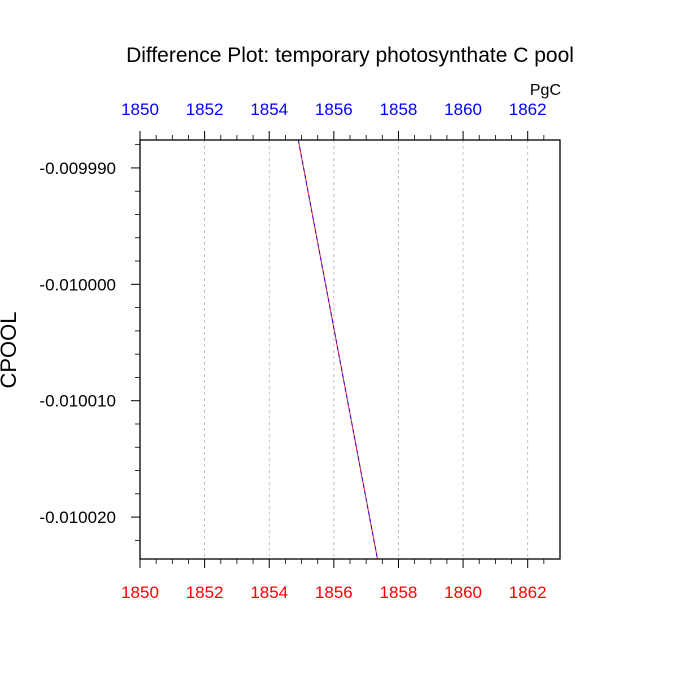  What do you see at coordinates (77, 517) in the screenshot?
I see `y-tick-label: -0.010020` at bounding box center [77, 517].